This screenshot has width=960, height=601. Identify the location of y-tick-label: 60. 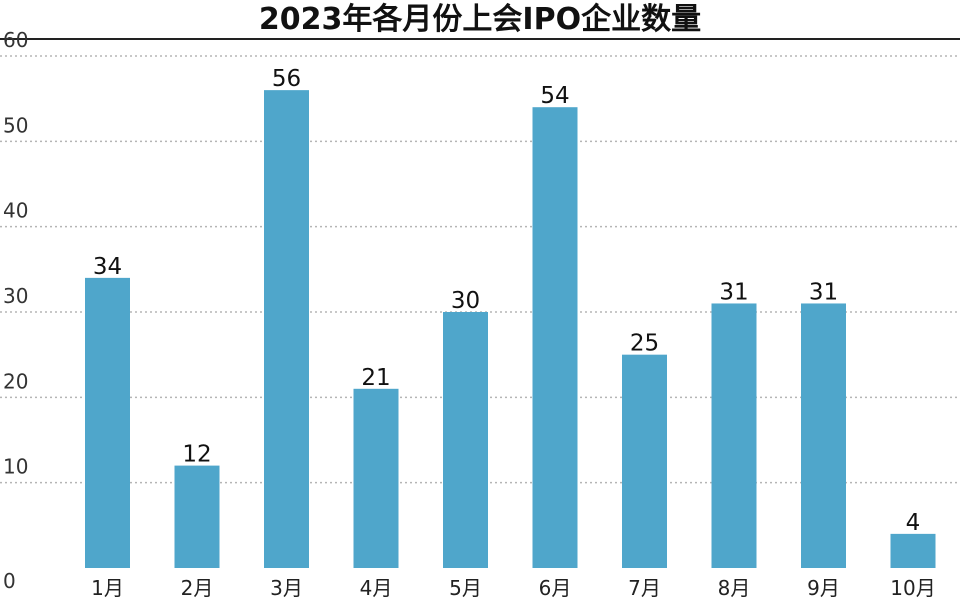
(15, 40).